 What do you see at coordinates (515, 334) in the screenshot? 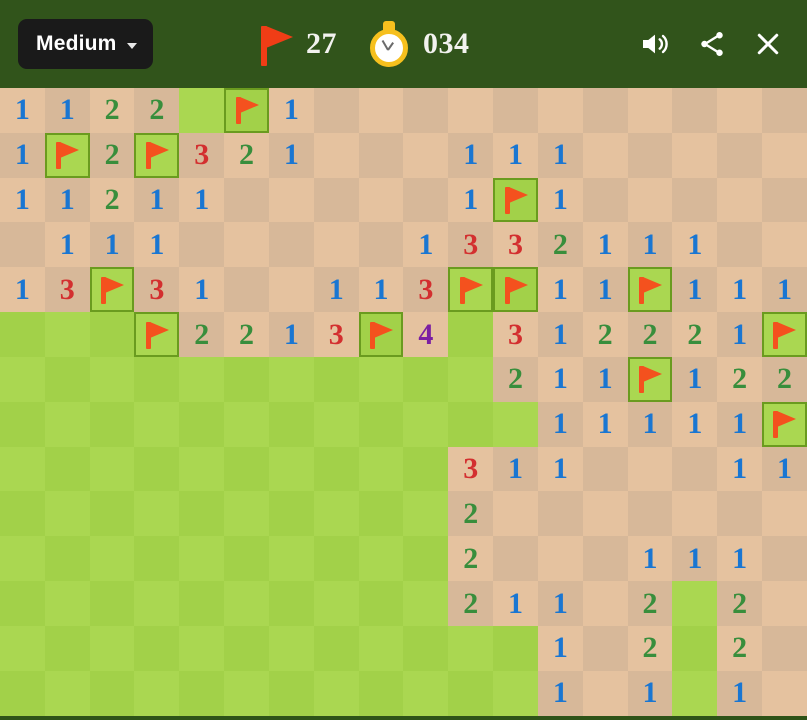
I see `cell-number: 3` at bounding box center [515, 334].